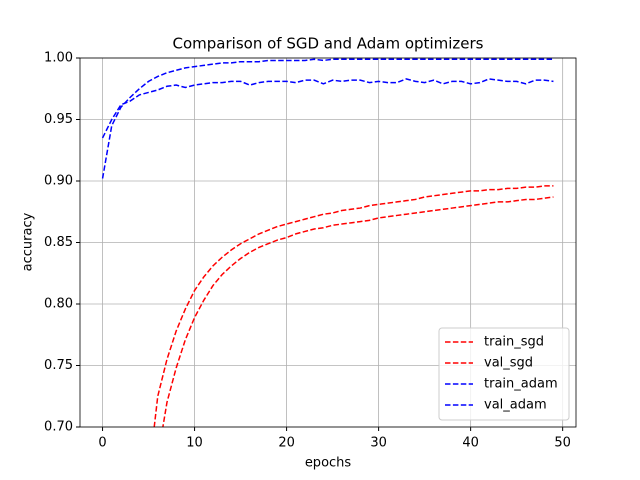 The height and width of the screenshot is (480, 640). Describe the element at coordinates (514, 342) in the screenshot. I see `legend-label: train_sgd` at that location.